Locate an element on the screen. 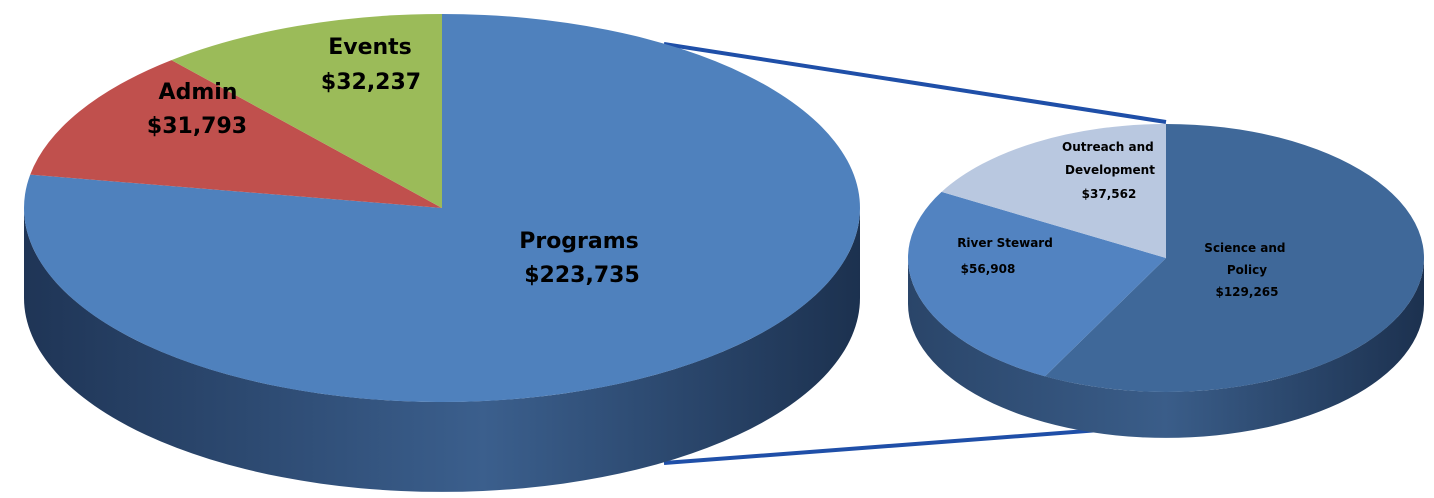 The width and height of the screenshot is (1434, 498). slice-value-science-and-policy: $129,265 is located at coordinates (1246, 292).